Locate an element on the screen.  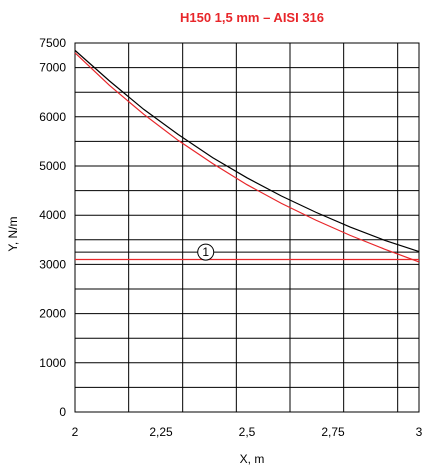
y-tick-label: 3000 is located at coordinates (52, 264).